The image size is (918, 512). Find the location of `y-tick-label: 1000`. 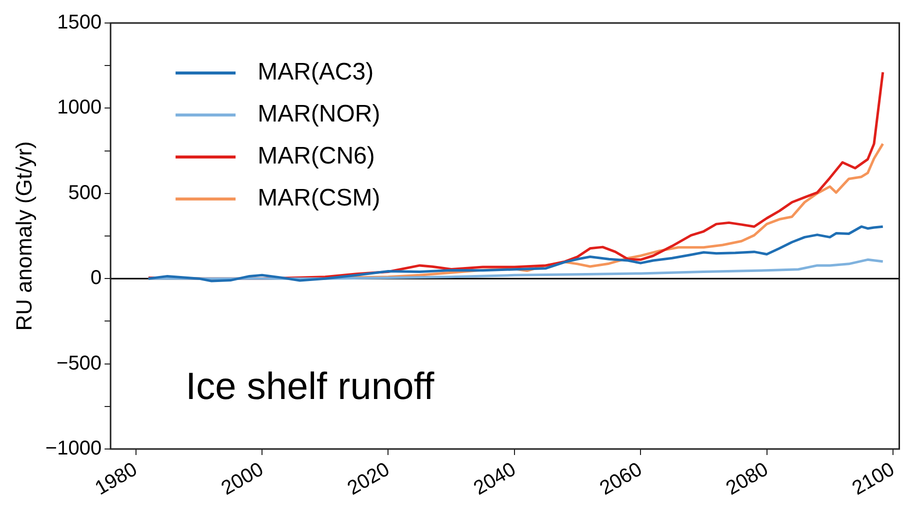

y-tick-label: 1000 is located at coordinates (79, 107).